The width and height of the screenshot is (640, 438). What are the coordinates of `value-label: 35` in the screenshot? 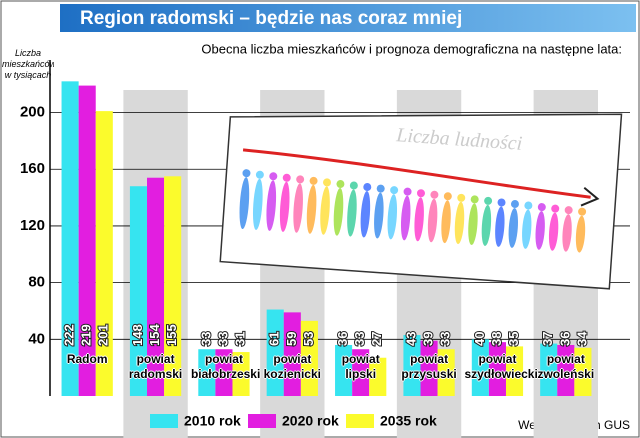 It's located at (513, 339).